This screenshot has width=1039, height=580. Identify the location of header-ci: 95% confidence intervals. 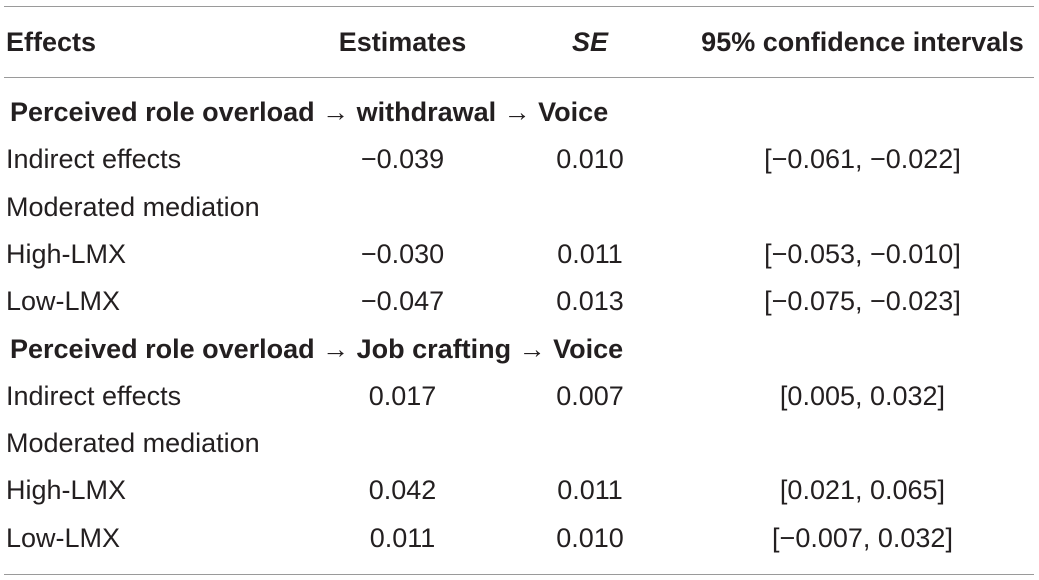
(862, 42).